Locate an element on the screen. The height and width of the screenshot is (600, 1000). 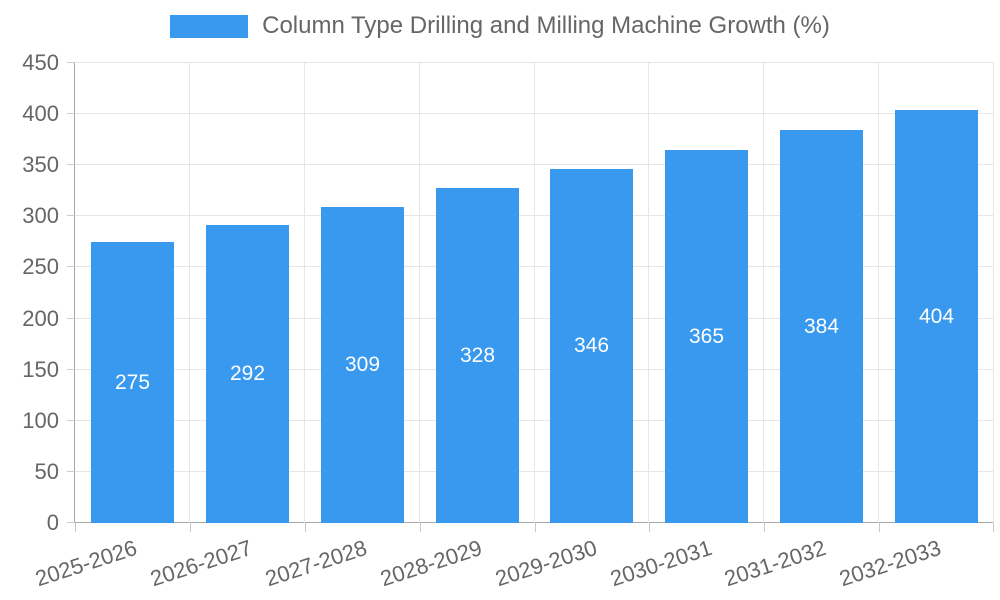
y-axis-tick-label: 250 is located at coordinates (40, 267).